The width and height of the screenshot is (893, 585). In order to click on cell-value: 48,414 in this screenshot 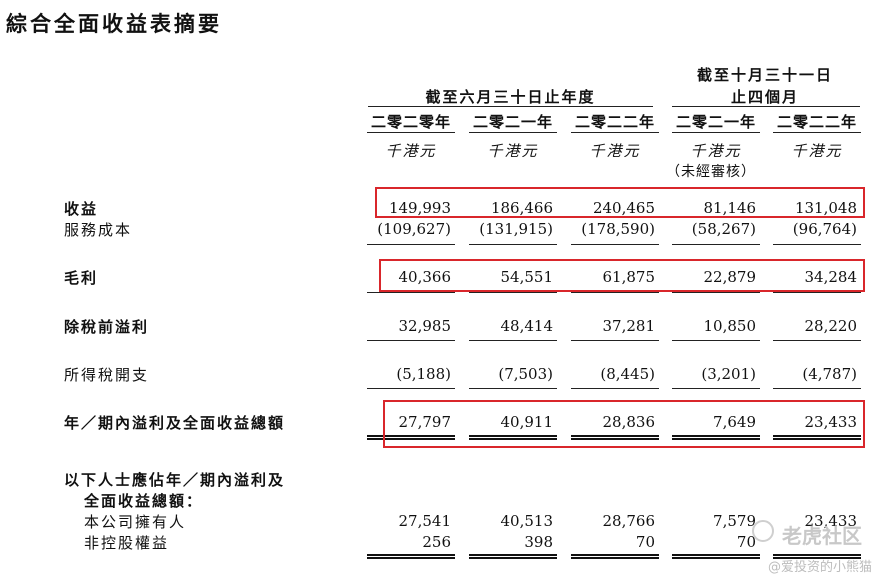, I will do `click(527, 326)`.